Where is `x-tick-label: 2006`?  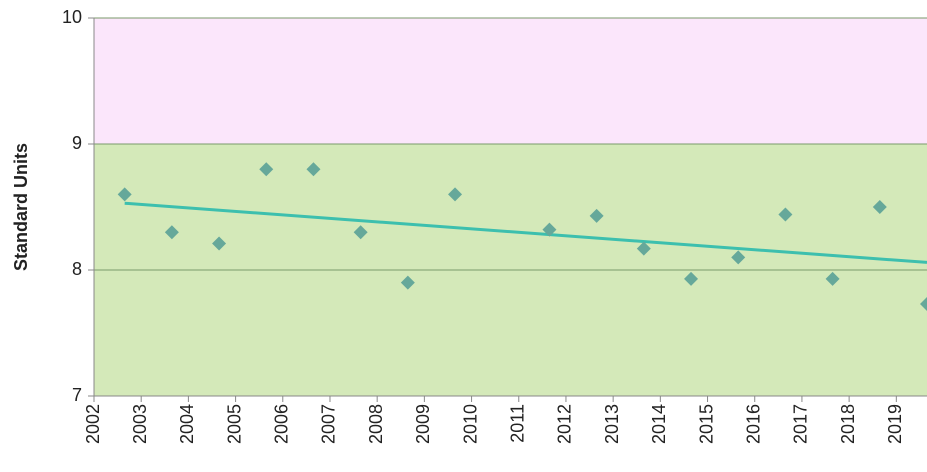
x-tick-label: 2006 is located at coordinates (282, 424).